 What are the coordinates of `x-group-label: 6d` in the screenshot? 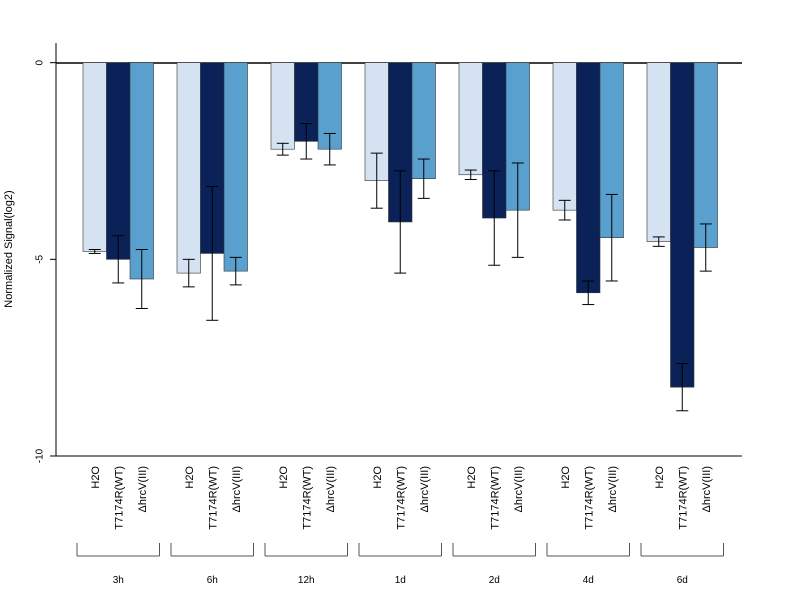 It's located at (682, 580).